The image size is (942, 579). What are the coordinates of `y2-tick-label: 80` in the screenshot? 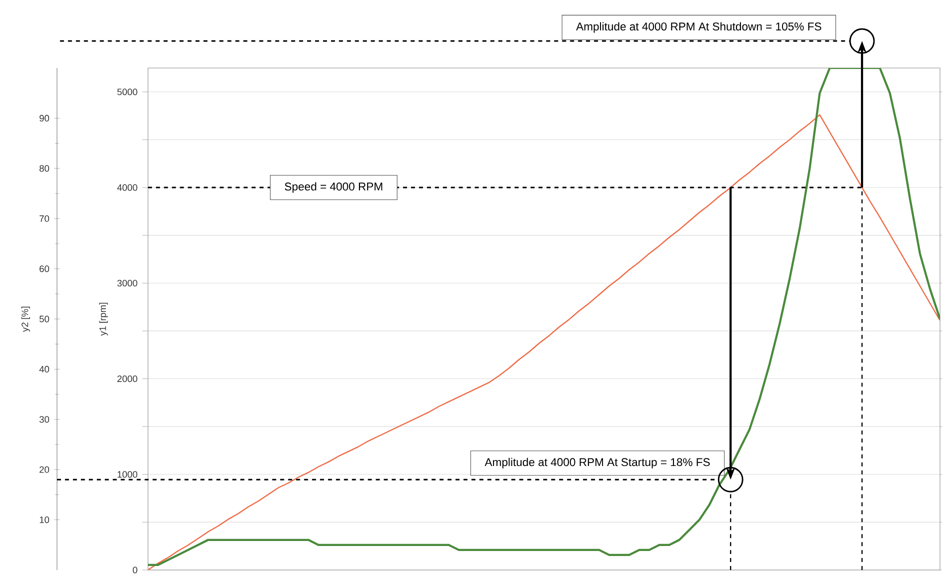 It's located at (45, 168).